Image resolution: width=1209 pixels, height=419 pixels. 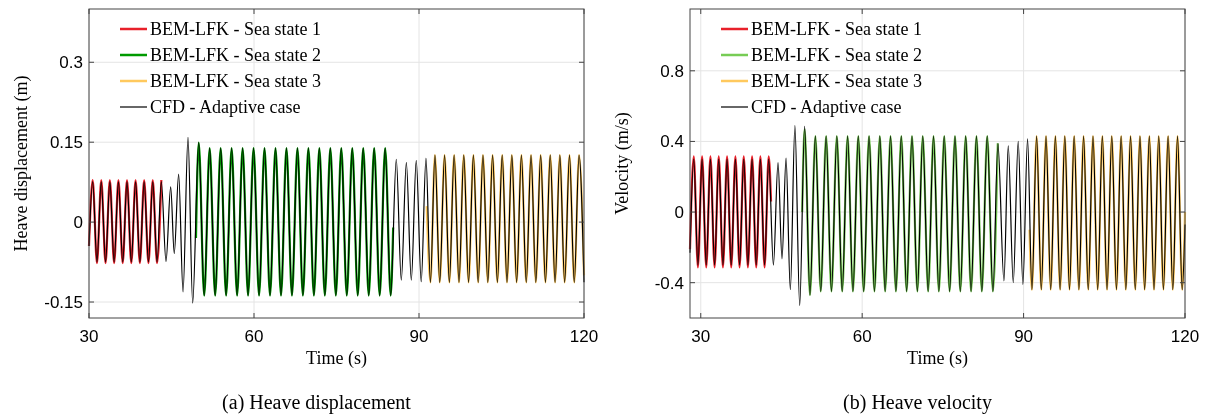 What do you see at coordinates (672, 142) in the screenshot?
I see `y-tick-label: 0.4` at bounding box center [672, 142].